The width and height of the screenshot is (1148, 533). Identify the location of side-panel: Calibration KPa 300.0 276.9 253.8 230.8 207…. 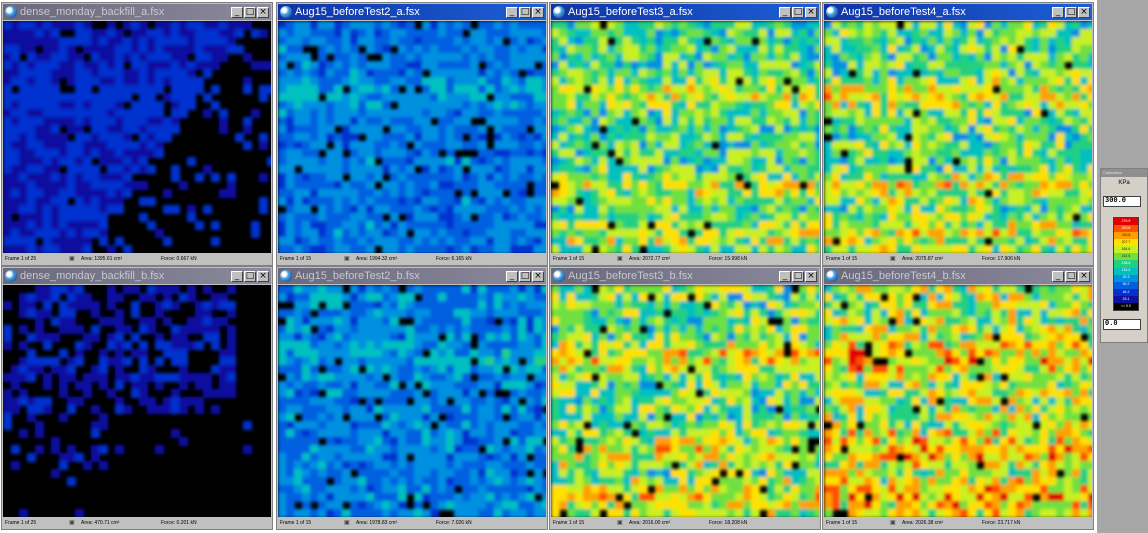
(1122, 266).